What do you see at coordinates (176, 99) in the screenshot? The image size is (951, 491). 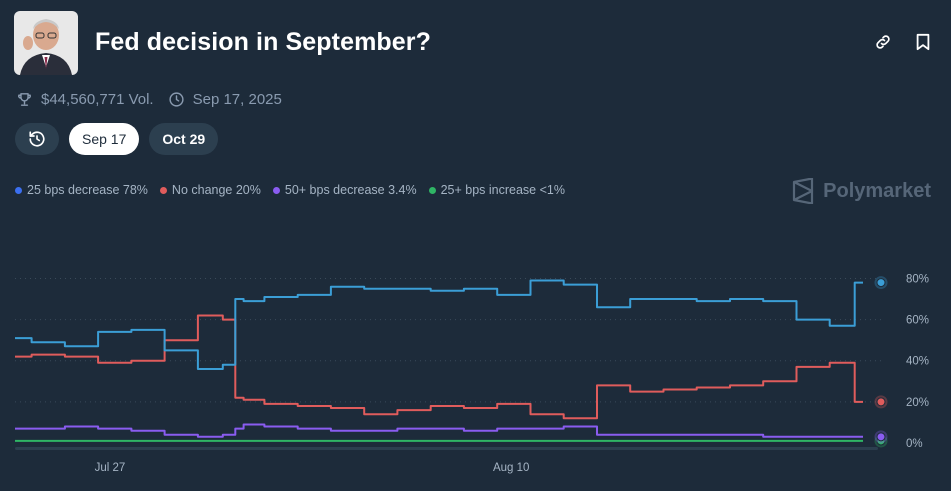 I see `clock-icon` at bounding box center [176, 99].